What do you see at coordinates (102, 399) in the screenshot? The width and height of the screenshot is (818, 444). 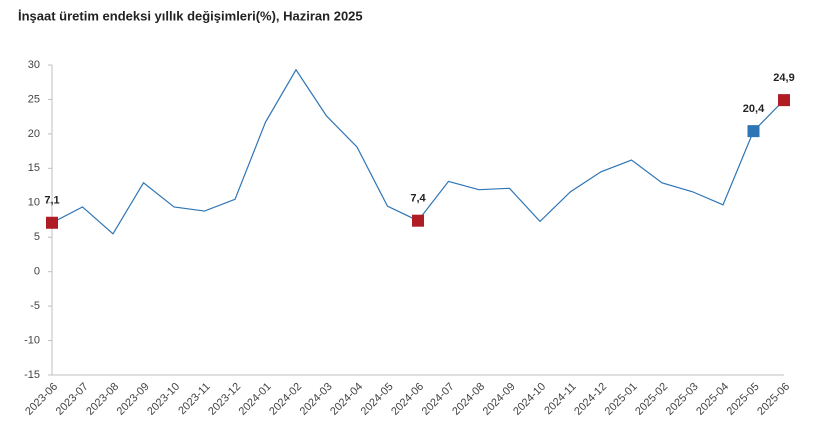 I see `x-tick-label: 2023-08` at bounding box center [102, 399].